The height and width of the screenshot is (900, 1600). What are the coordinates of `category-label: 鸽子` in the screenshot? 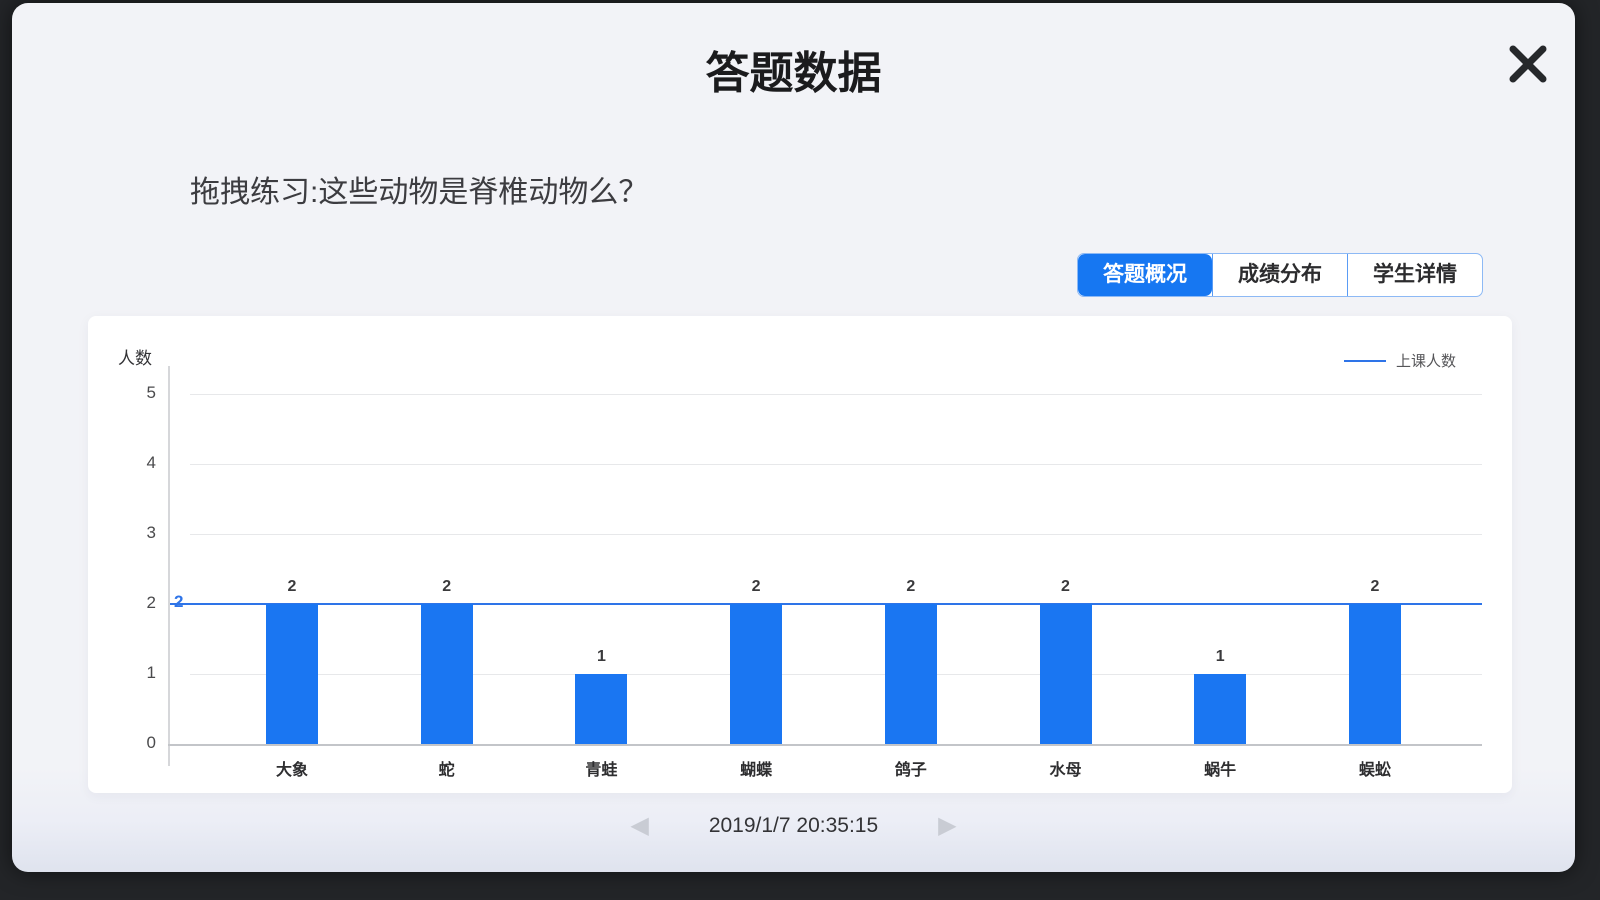 It's located at (910, 770).